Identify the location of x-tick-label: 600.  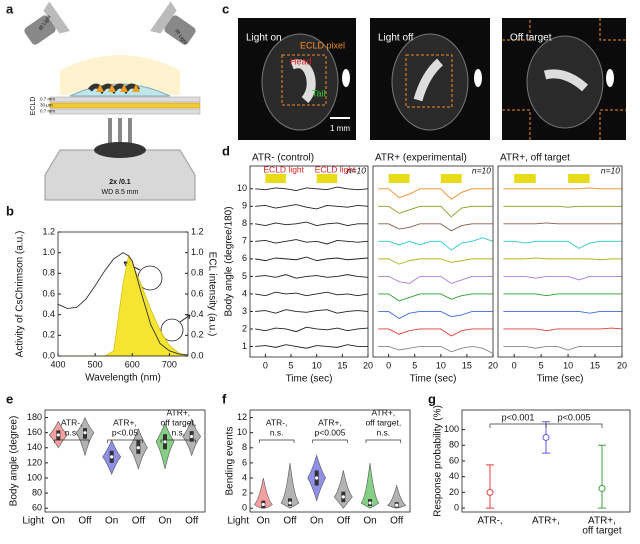
(132, 364).